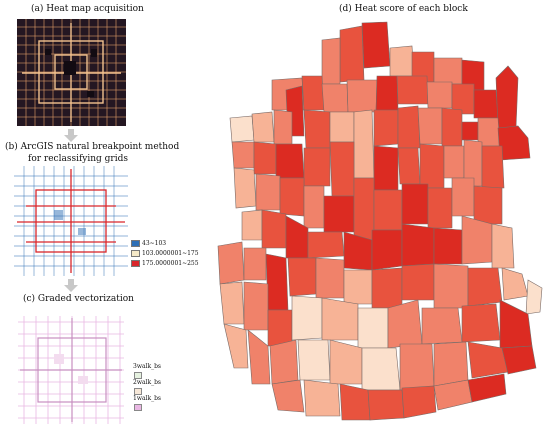 The width and height of the screenshot is (550, 439). I want to click on panel-c-caption: (c) Graded vectorization, so click(78, 299).